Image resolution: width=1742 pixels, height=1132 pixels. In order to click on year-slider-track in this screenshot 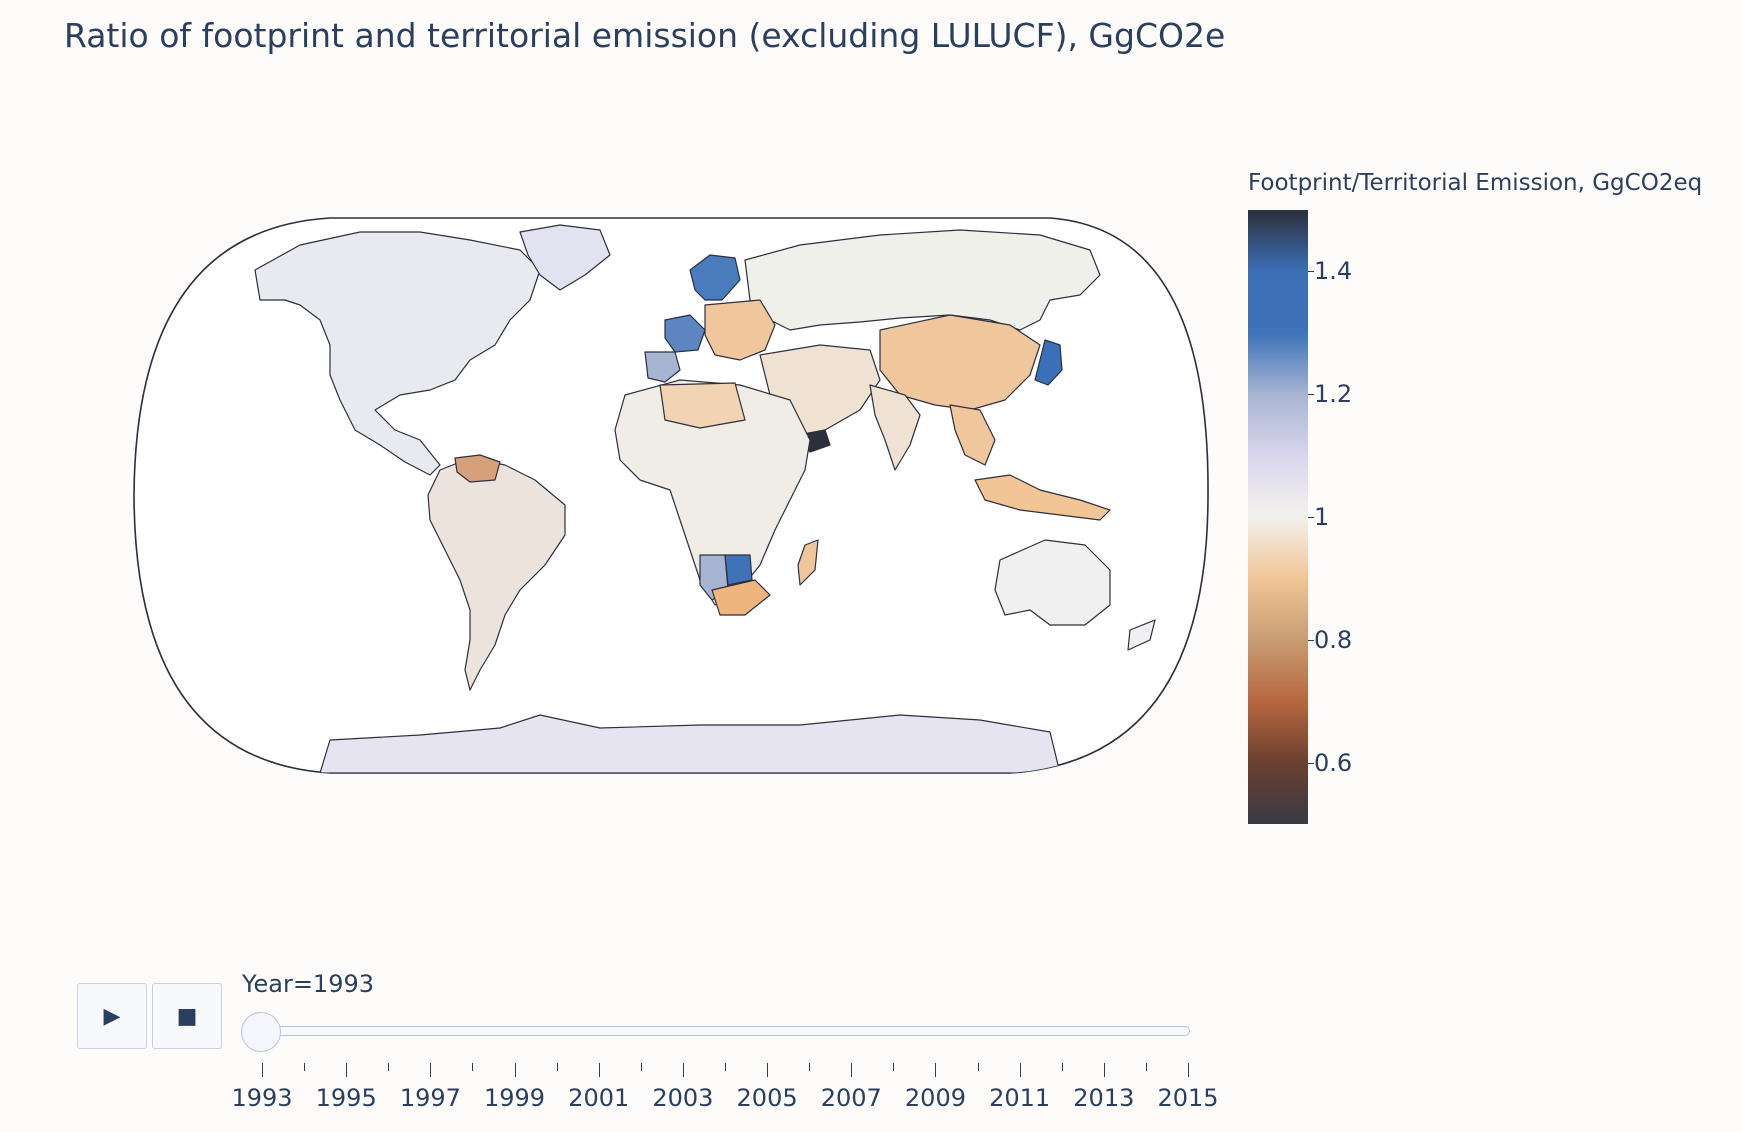, I will do `click(721, 1031)`.